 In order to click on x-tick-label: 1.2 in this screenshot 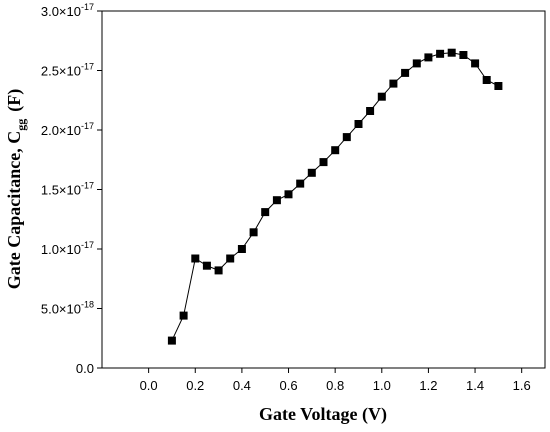, I will do `click(428, 385)`.